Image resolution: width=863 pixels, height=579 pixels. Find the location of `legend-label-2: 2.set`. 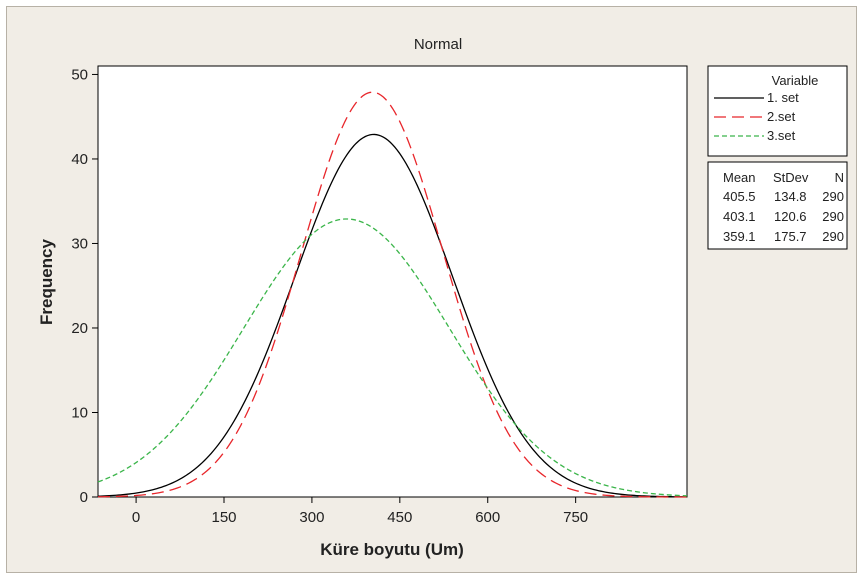

legend-label-2: 2.set is located at coordinates (781, 116).